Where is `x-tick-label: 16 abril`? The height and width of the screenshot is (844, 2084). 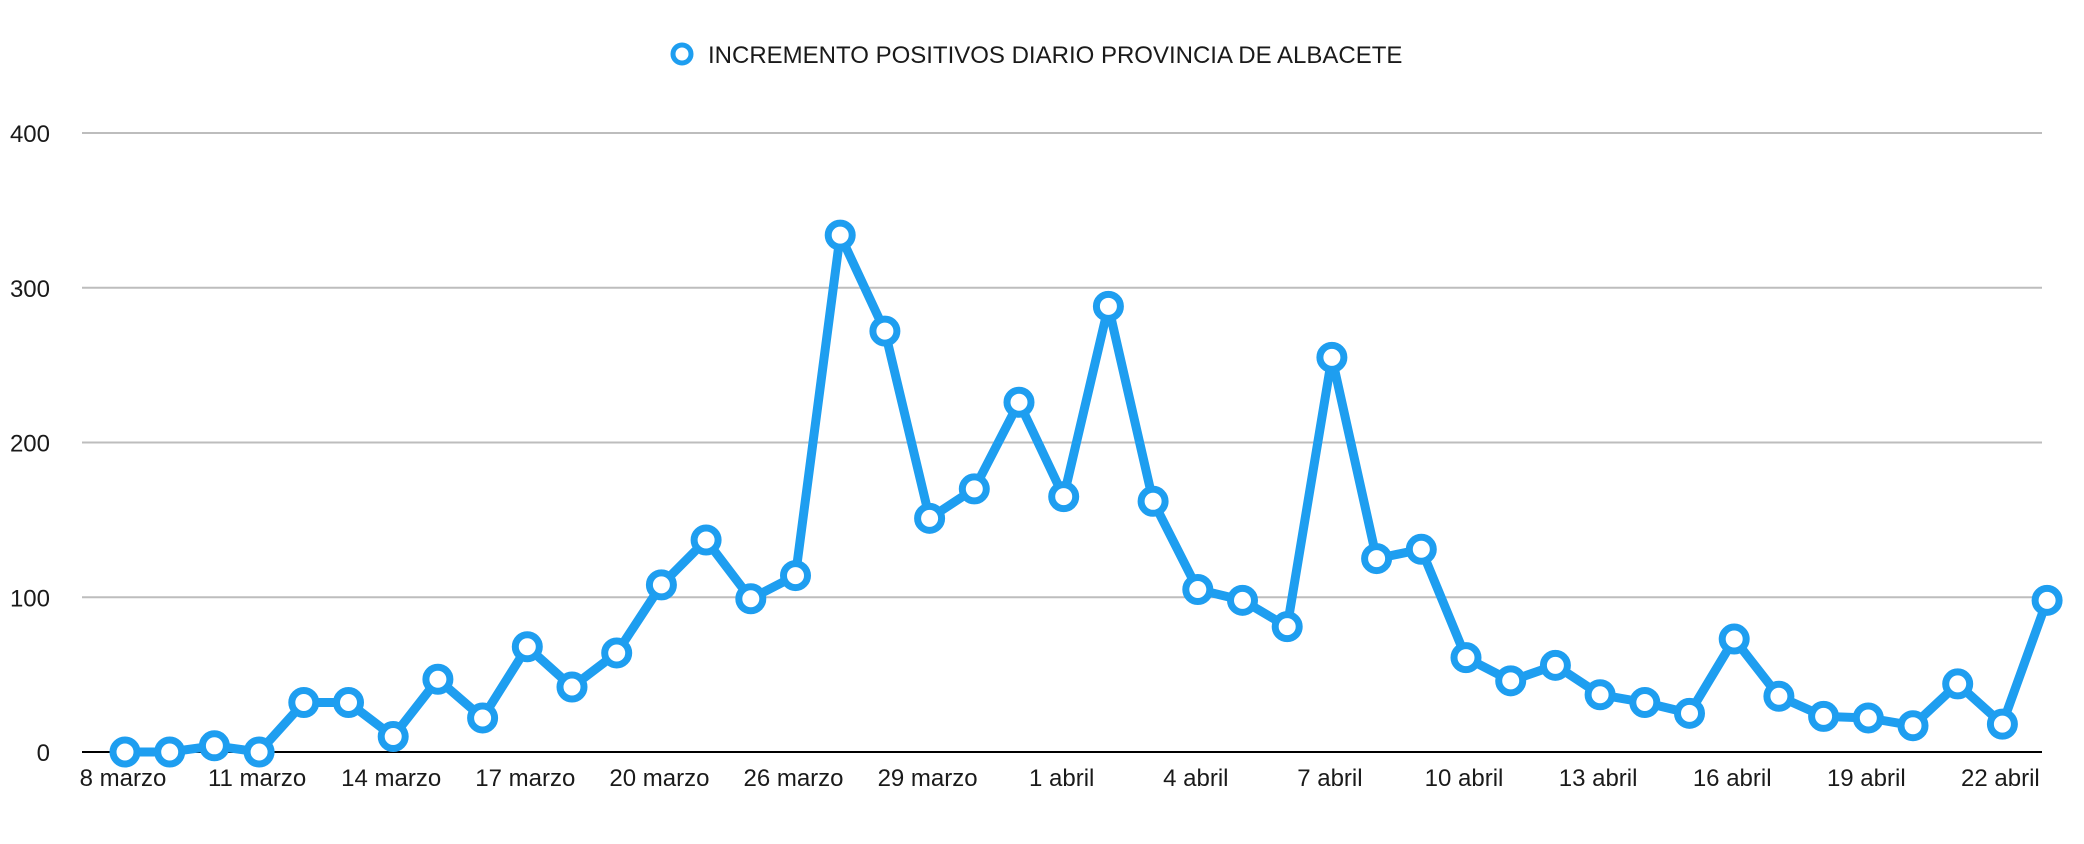 x-tick-label: 16 abril is located at coordinates (1732, 778).